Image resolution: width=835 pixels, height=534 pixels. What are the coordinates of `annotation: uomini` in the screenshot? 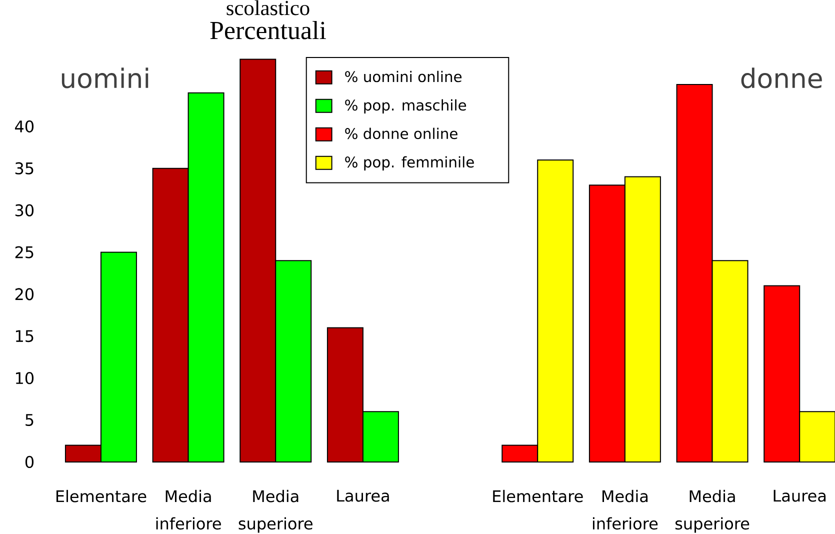 It's located at (105, 78).